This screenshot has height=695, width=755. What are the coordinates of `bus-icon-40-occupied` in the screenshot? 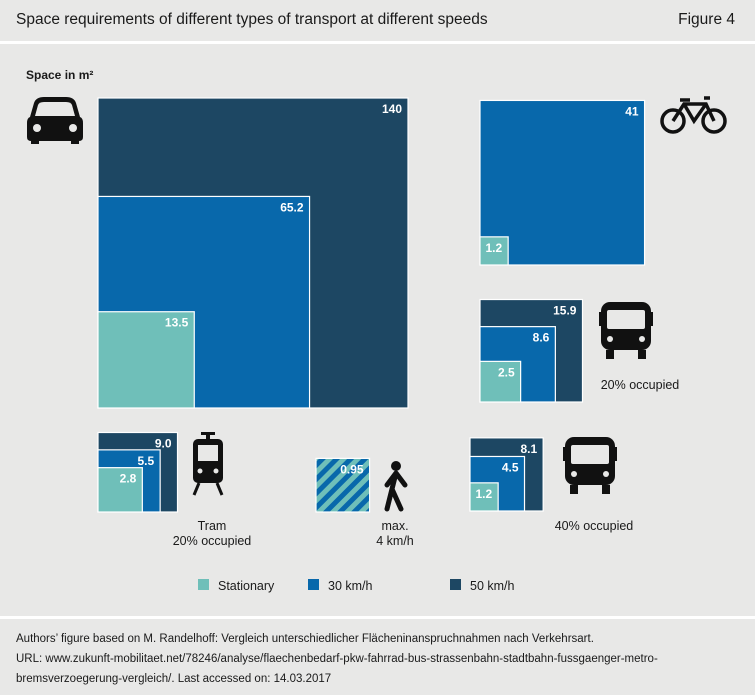 It's located at (590, 465).